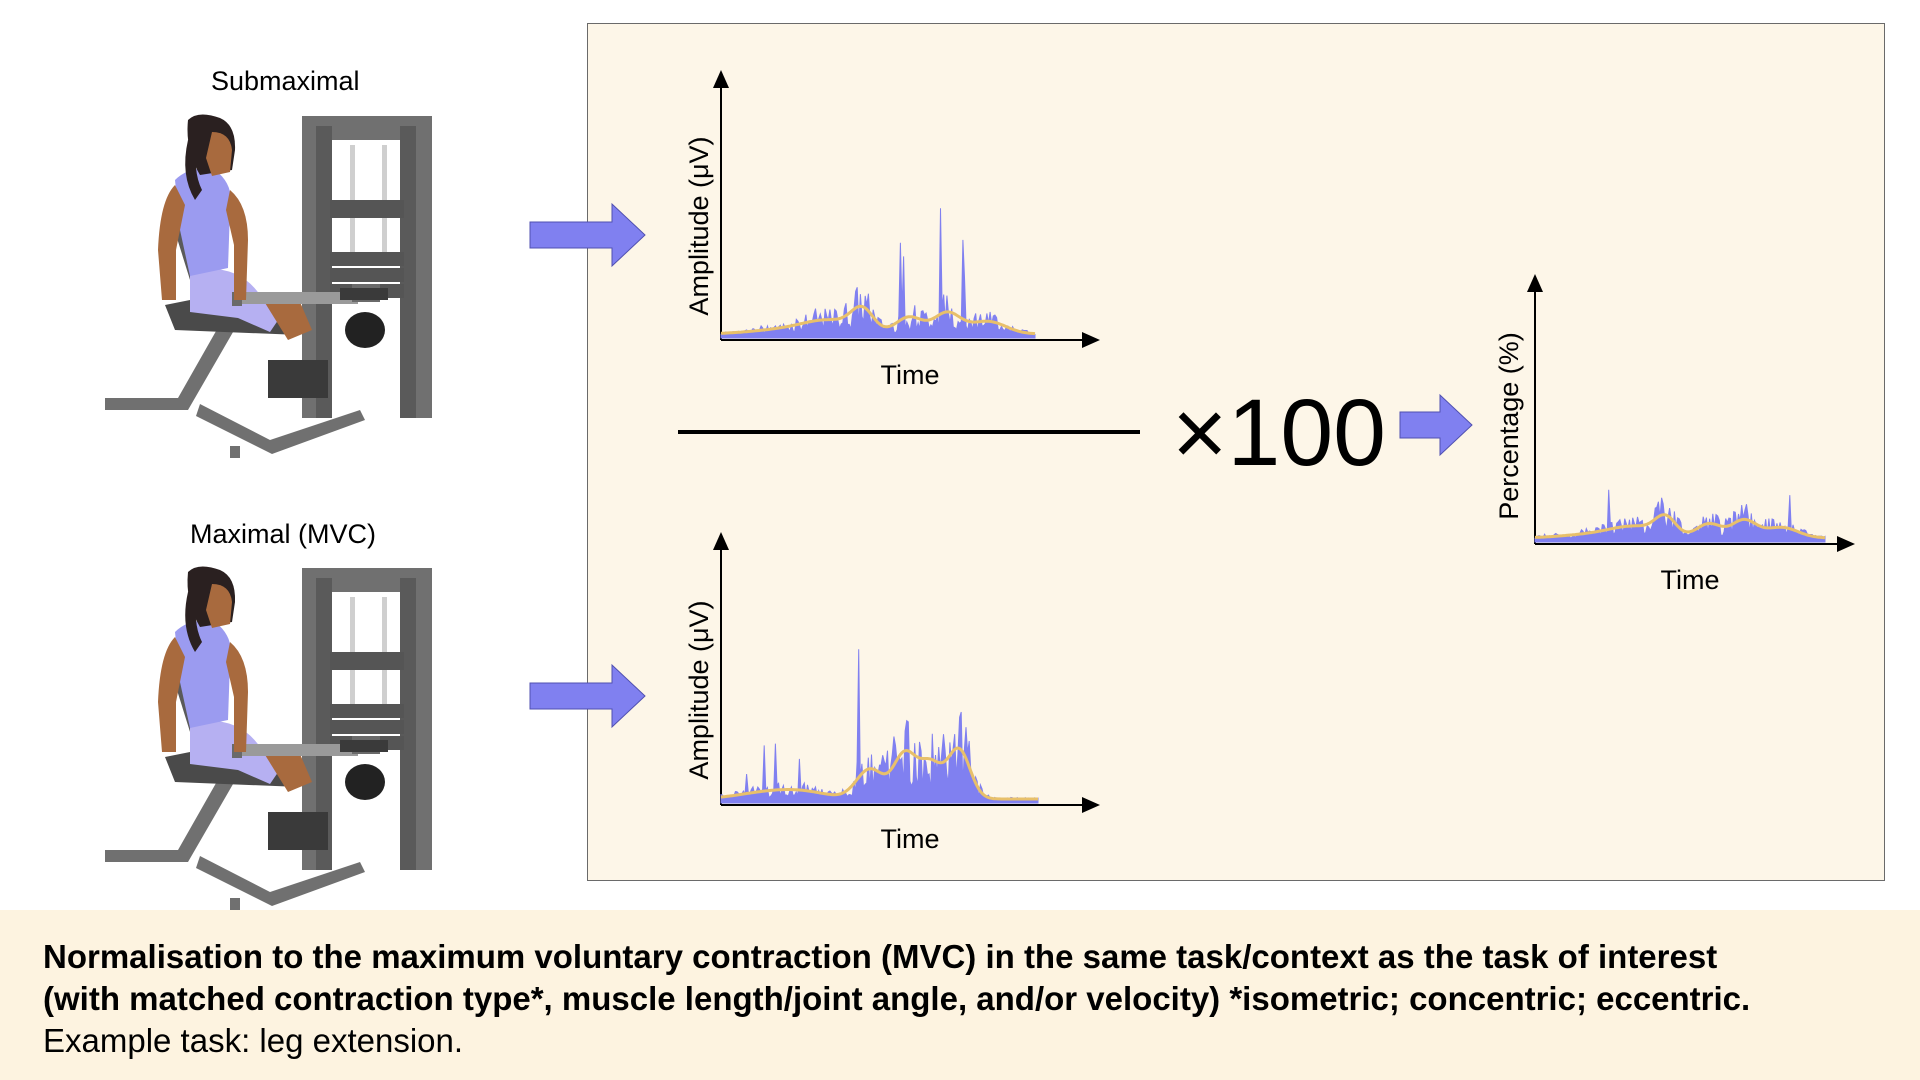 The width and height of the screenshot is (1920, 1080). I want to click on arrow-maximal-icon, so click(587, 696).